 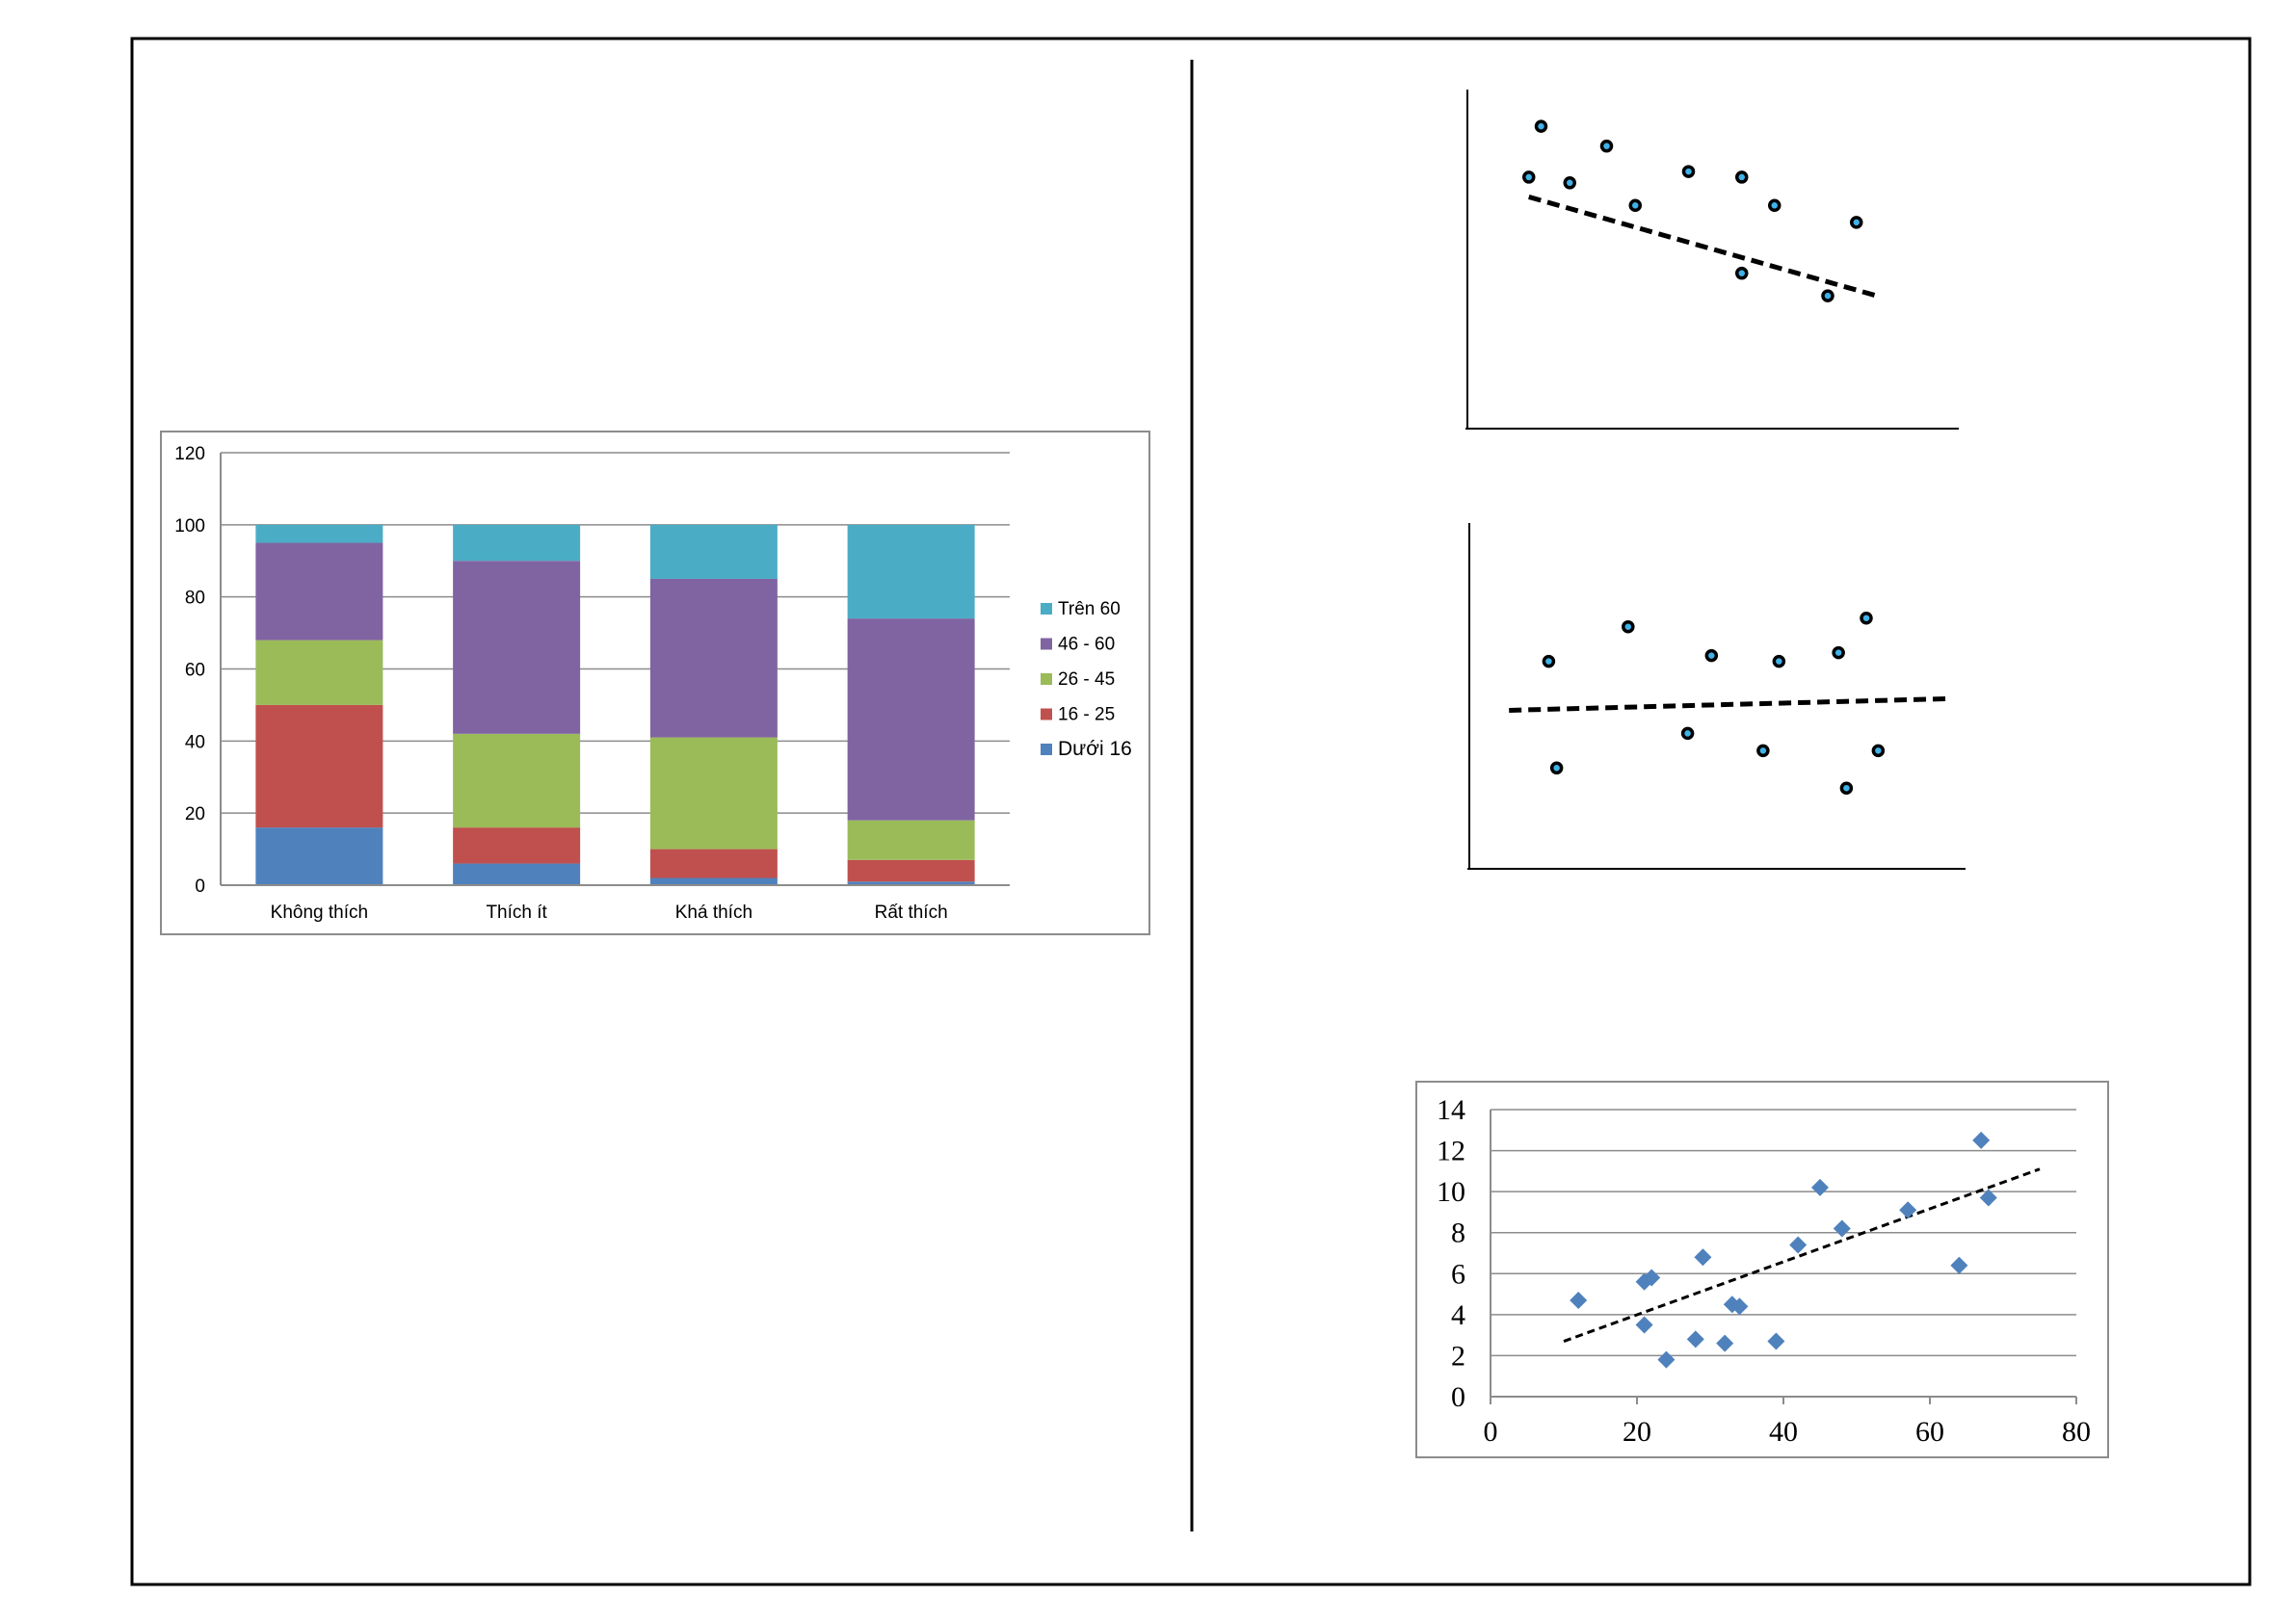 I want to click on y-tick-label: 80, so click(x=195, y=599).